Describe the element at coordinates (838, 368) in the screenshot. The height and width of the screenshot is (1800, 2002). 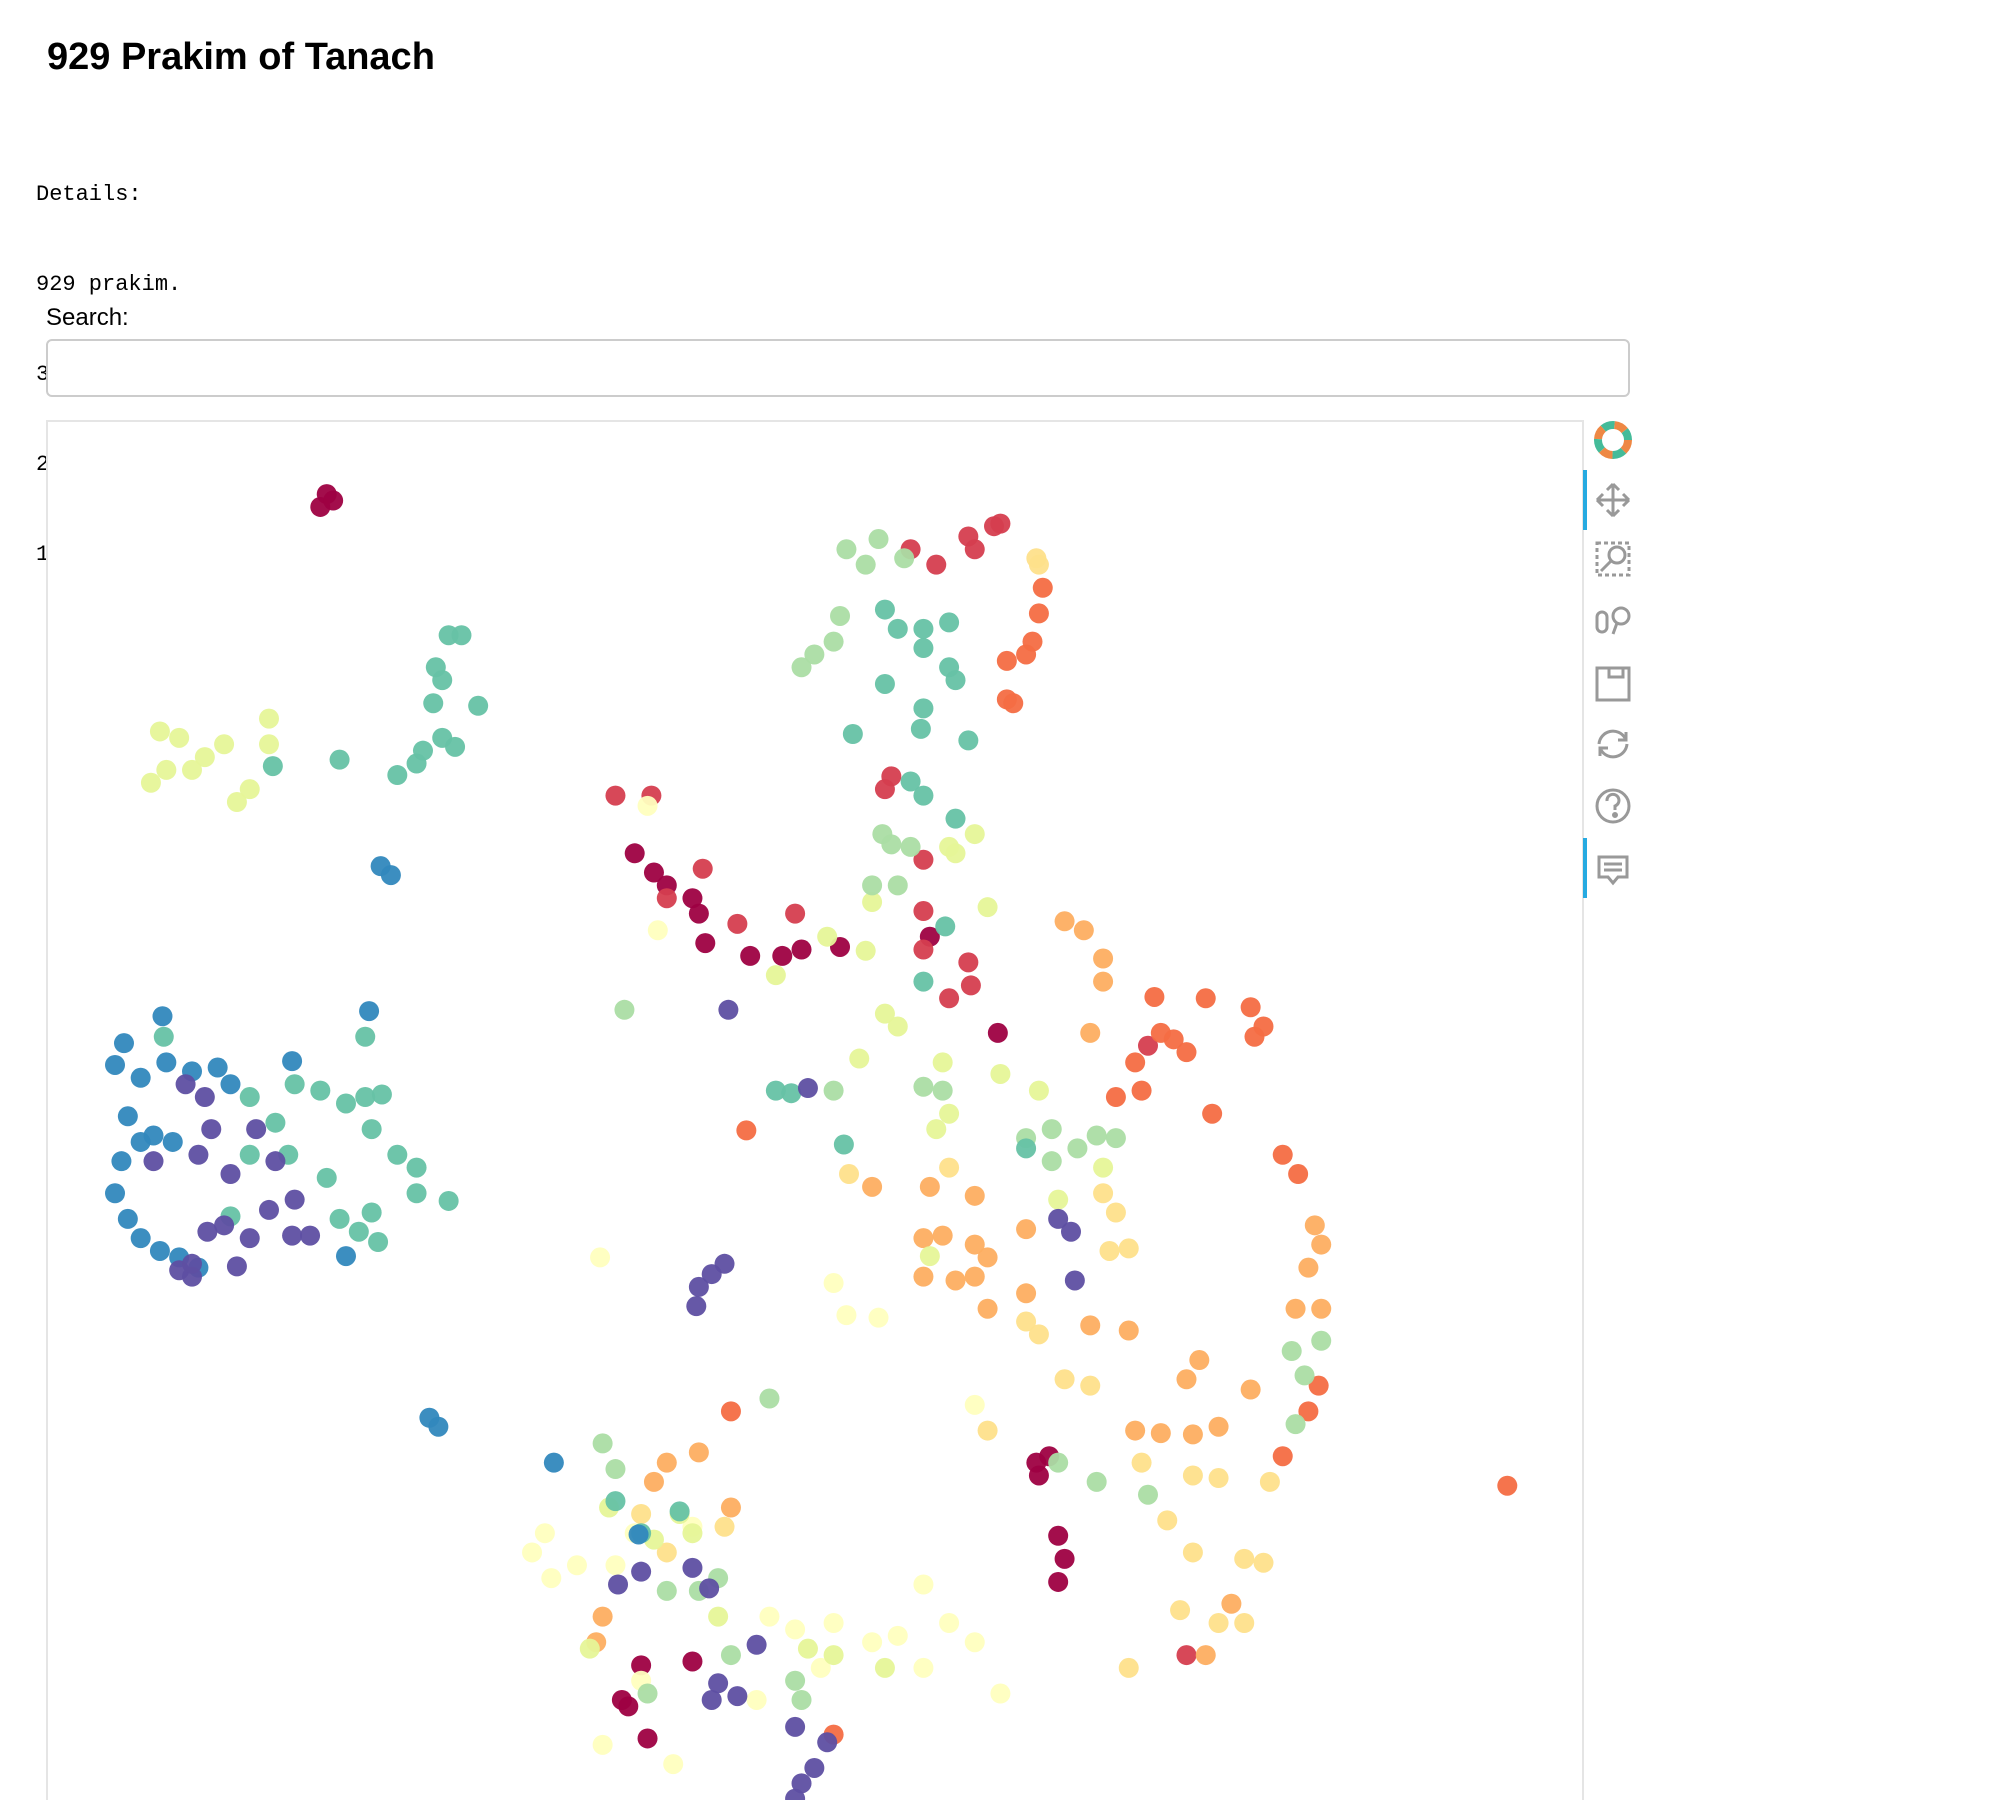
I see `search-input` at that location.